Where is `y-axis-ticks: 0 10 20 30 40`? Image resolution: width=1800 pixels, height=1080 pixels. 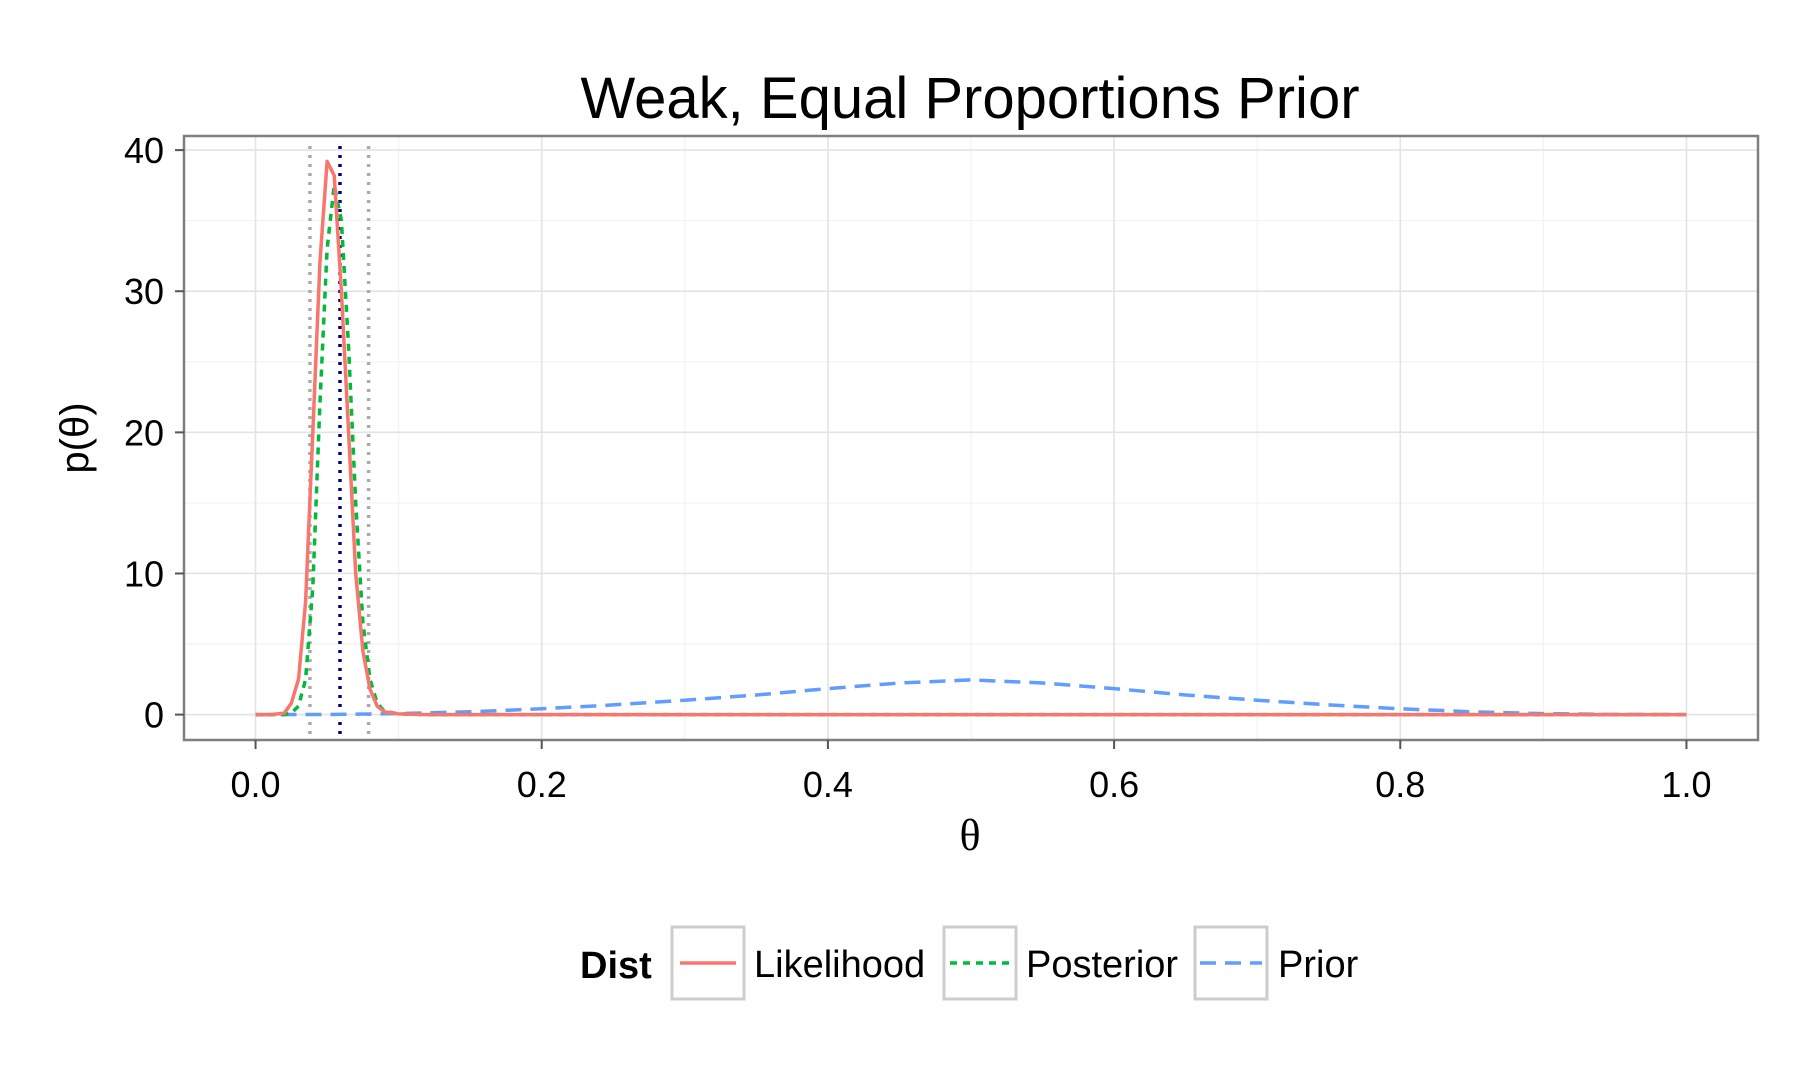 y-axis-ticks: 0 10 20 30 40 is located at coordinates (154, 433).